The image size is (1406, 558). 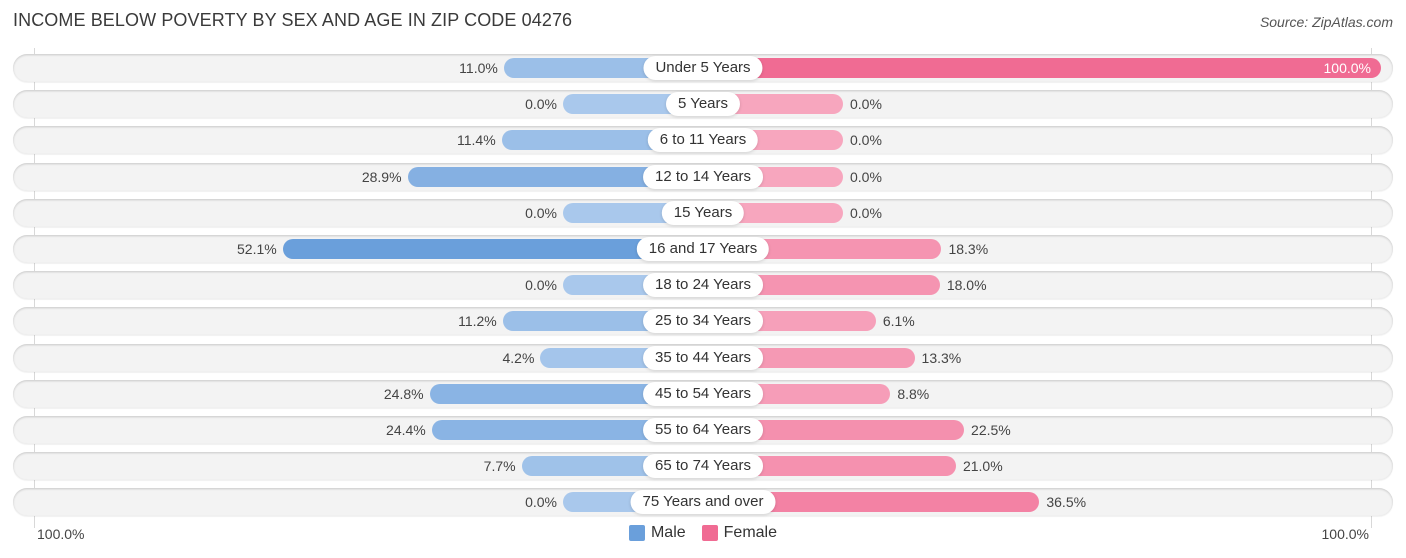 I want to click on value-label-female: 8.8%, so click(x=913, y=393).